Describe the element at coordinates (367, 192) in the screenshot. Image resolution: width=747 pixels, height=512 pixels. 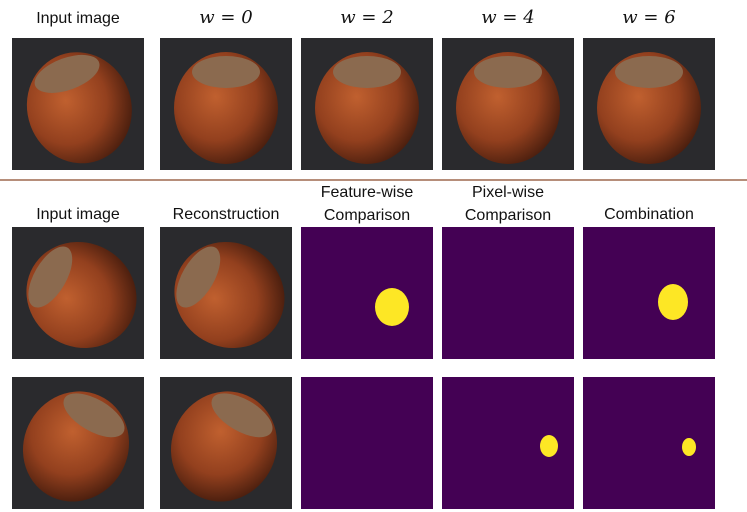
I see `column-header: Feature-wise` at that location.